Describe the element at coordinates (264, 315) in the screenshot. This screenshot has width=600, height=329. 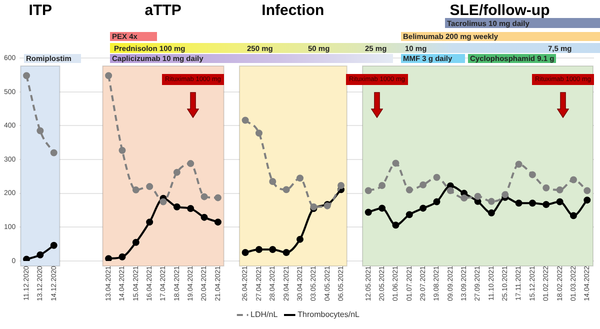
I see `legend-label: LDH/nL` at that location.